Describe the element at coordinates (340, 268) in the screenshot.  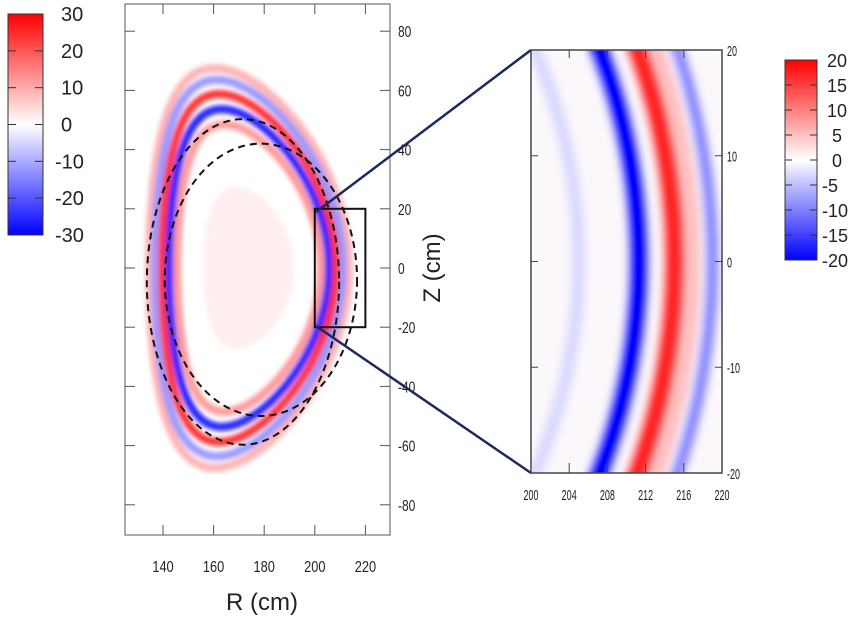
I see `zoom-region-box` at that location.